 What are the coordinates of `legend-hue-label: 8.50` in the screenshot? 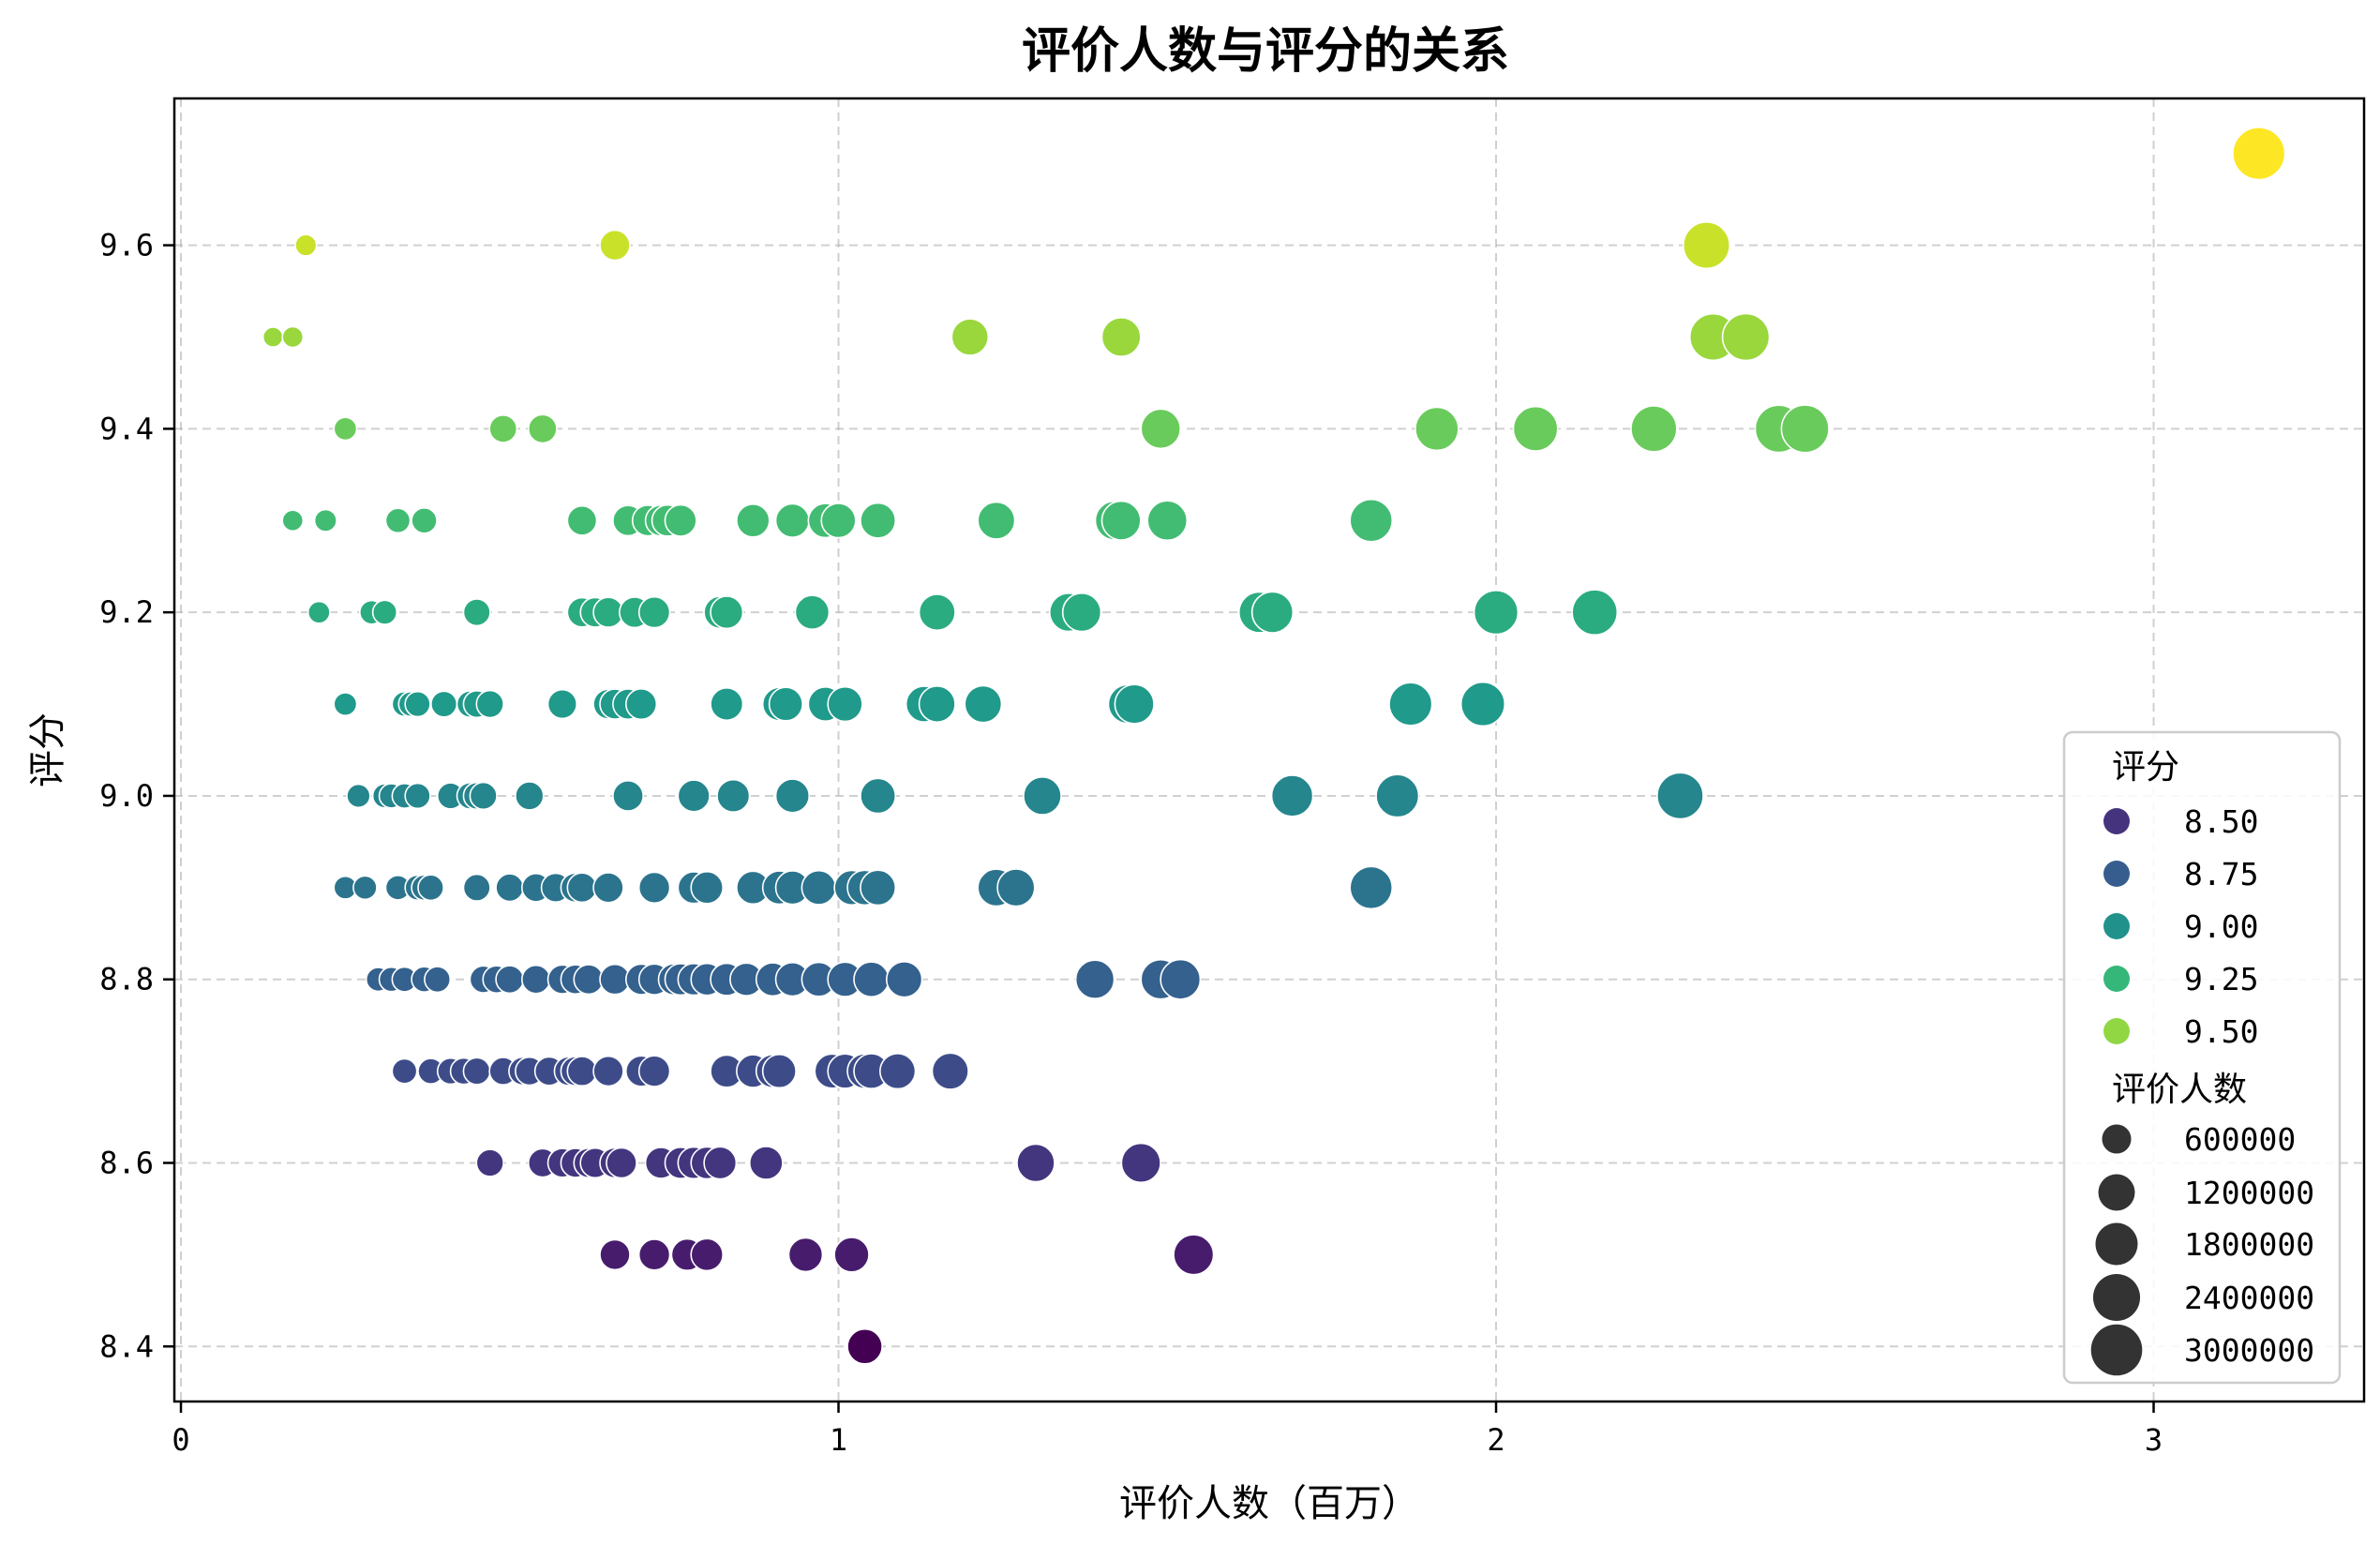 It's located at (2221, 821).